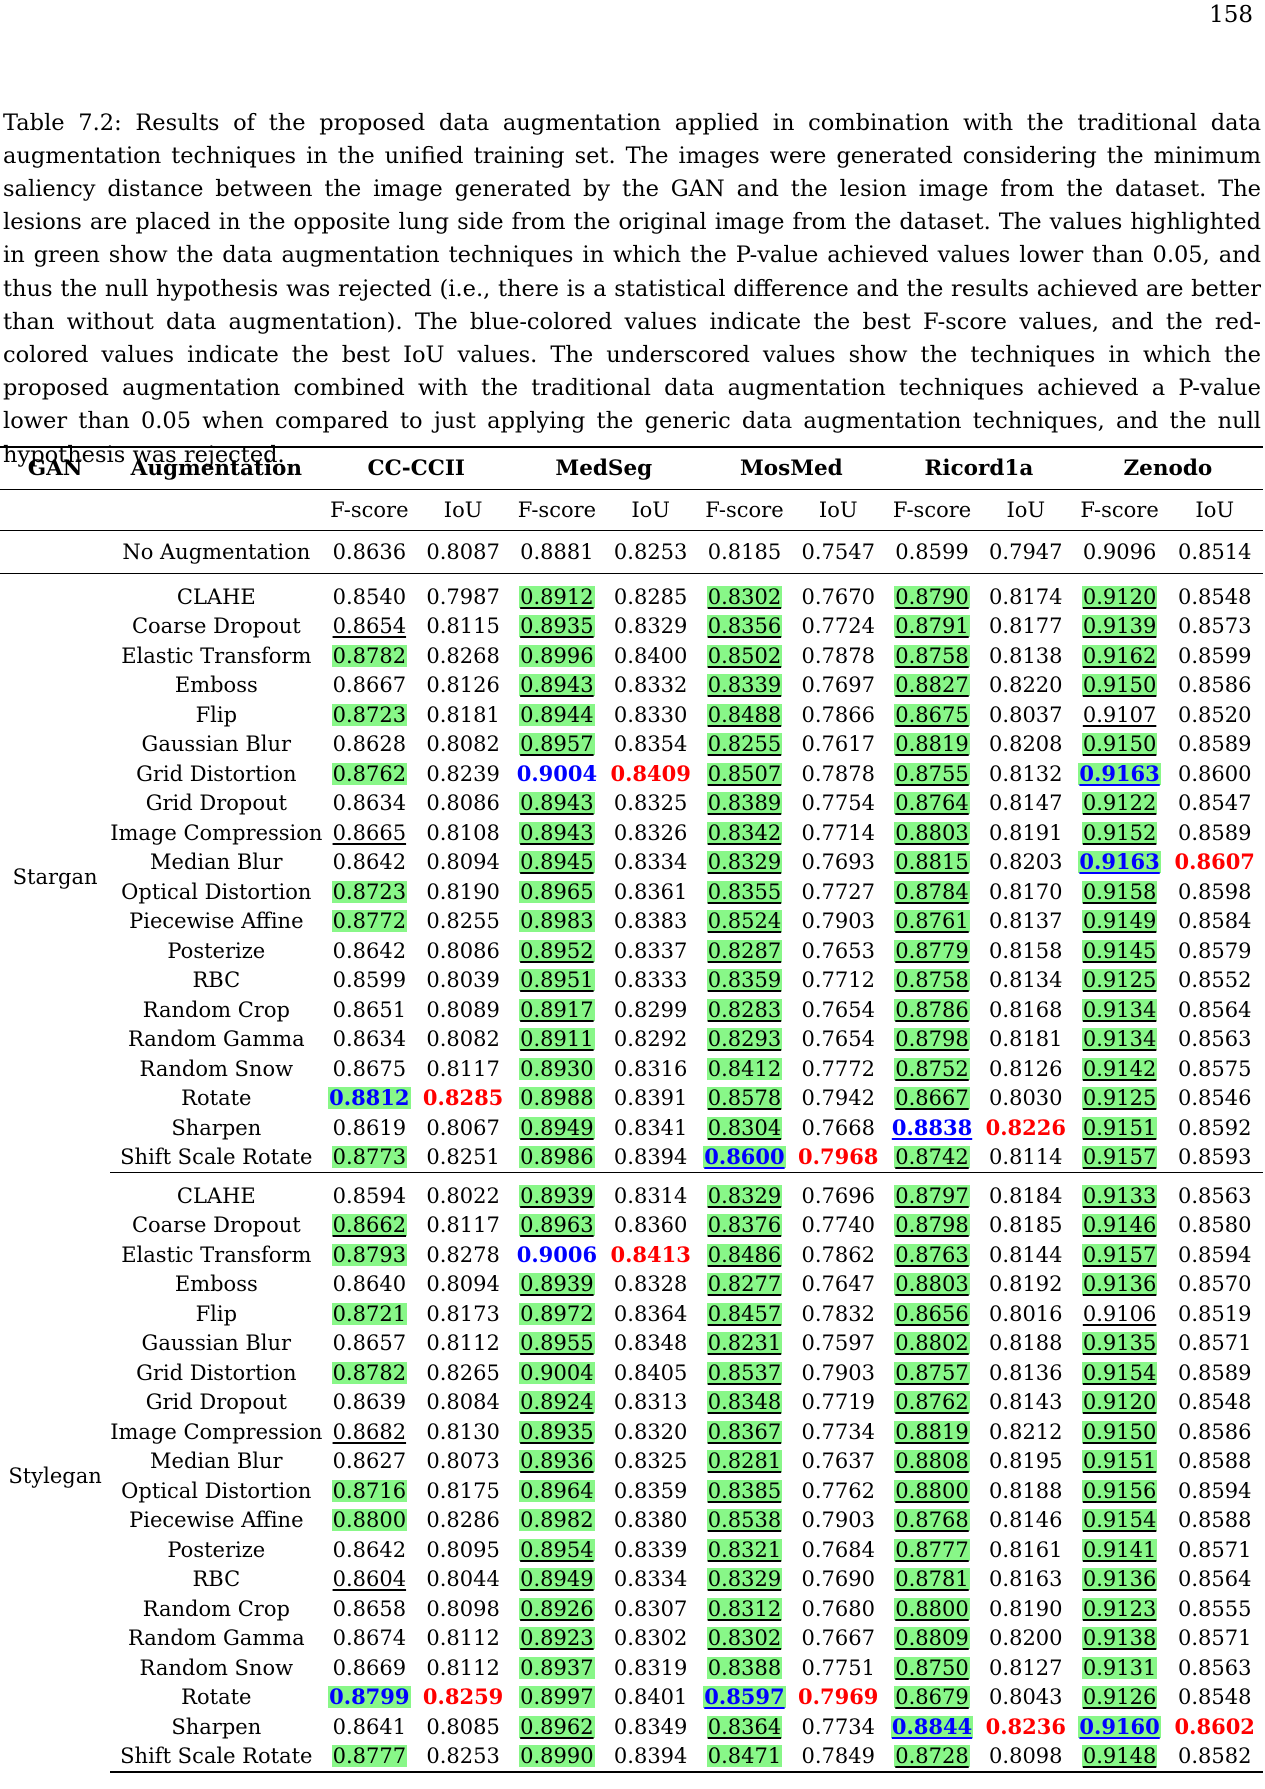 Image resolution: width=1265 pixels, height=1789 pixels. I want to click on cell-value: 0.7772, so click(838, 1068).